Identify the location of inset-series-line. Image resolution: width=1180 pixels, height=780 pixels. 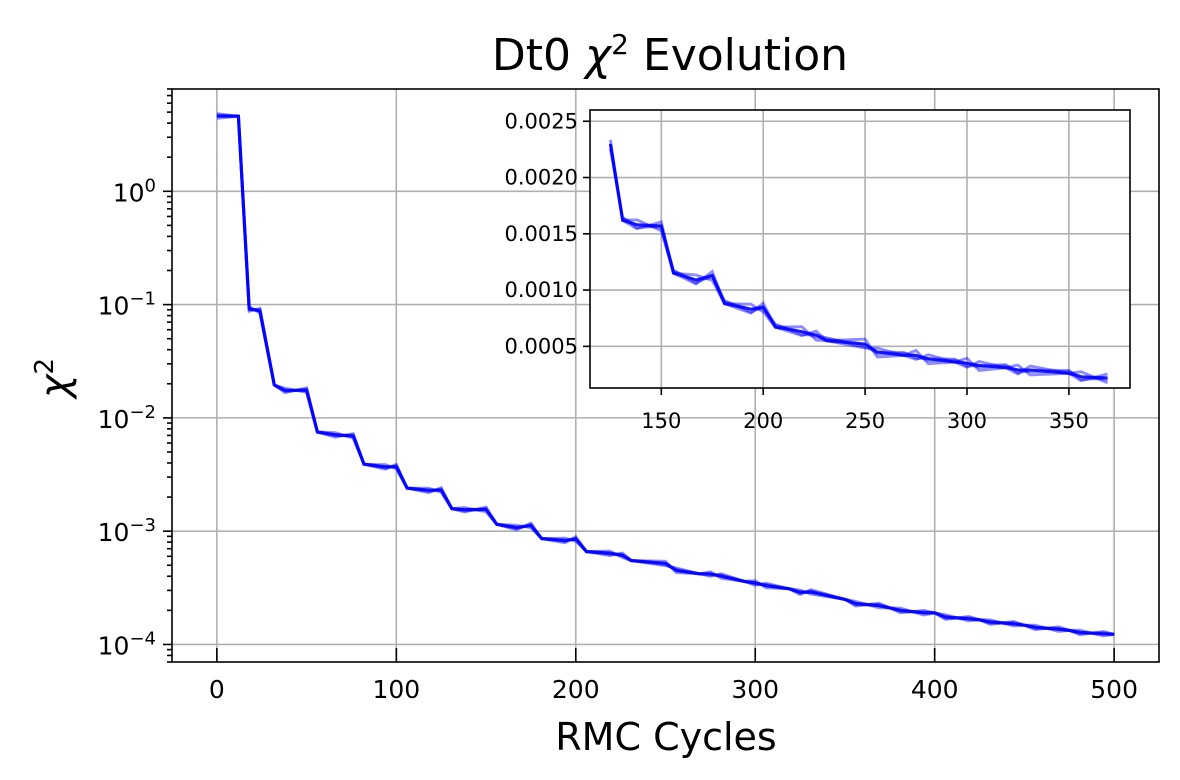
(858, 261).